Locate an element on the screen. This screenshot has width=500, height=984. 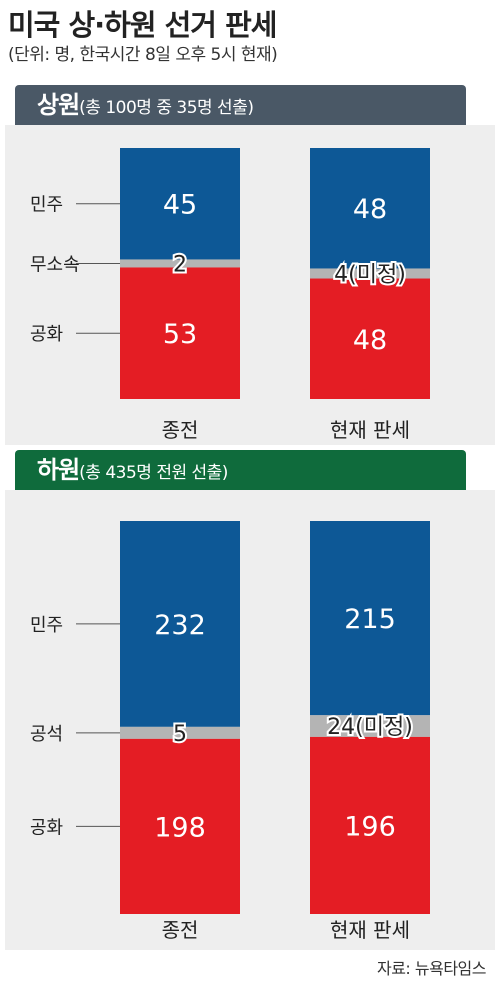
category-label-1-0: 종전 is located at coordinates (180, 930).